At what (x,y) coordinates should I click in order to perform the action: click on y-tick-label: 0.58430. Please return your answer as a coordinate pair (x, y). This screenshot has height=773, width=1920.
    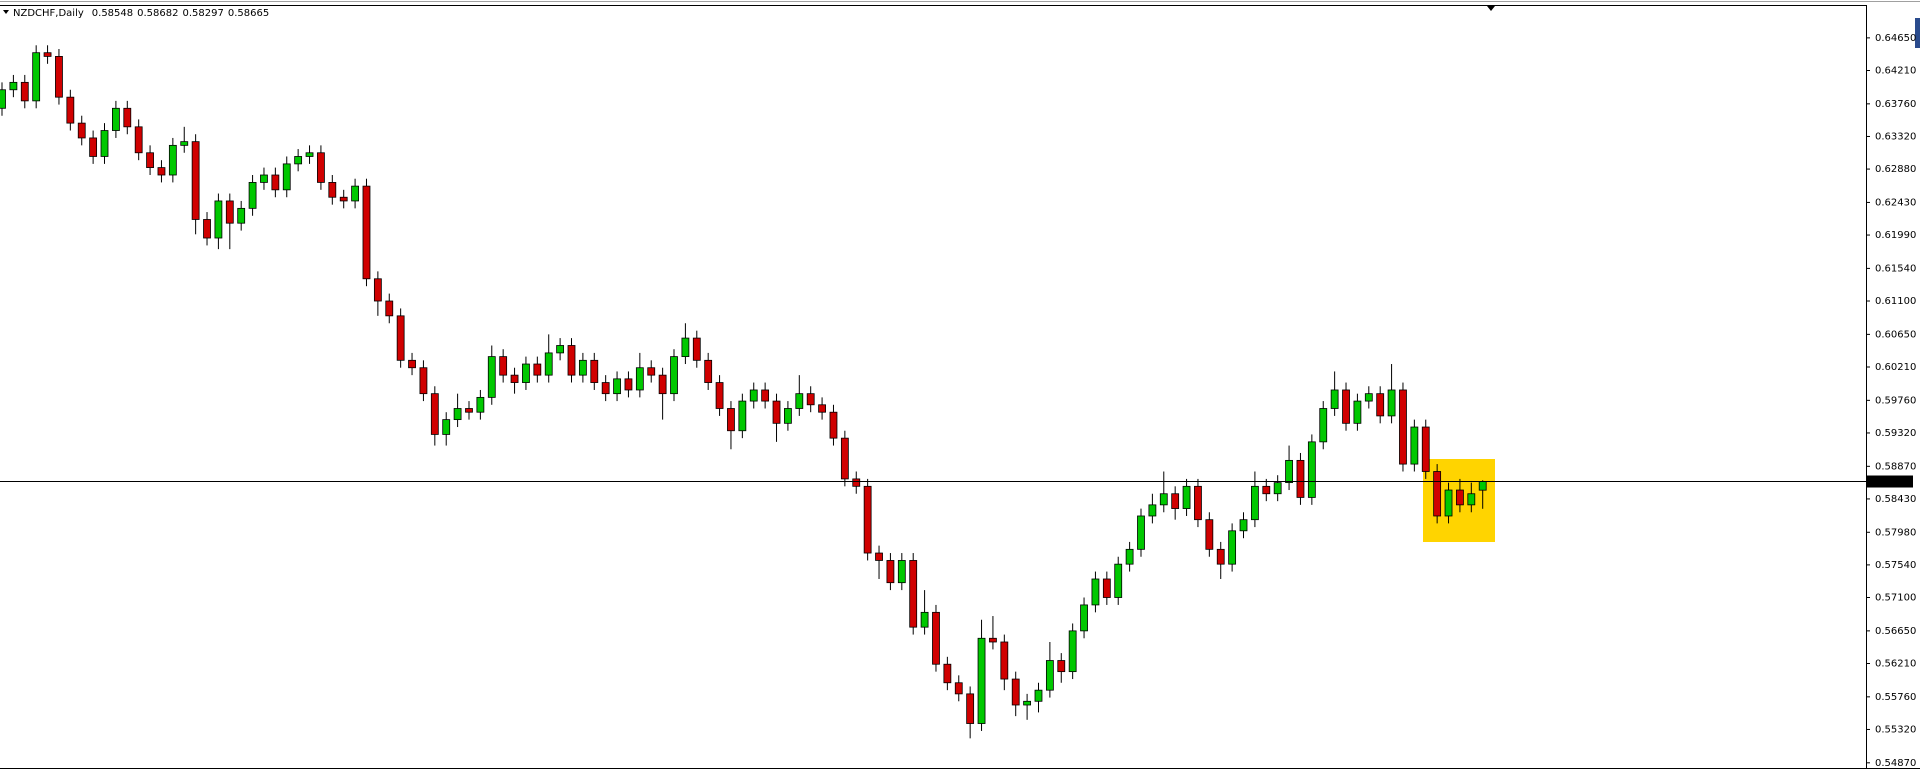
    Looking at the image, I should click on (1895, 499).